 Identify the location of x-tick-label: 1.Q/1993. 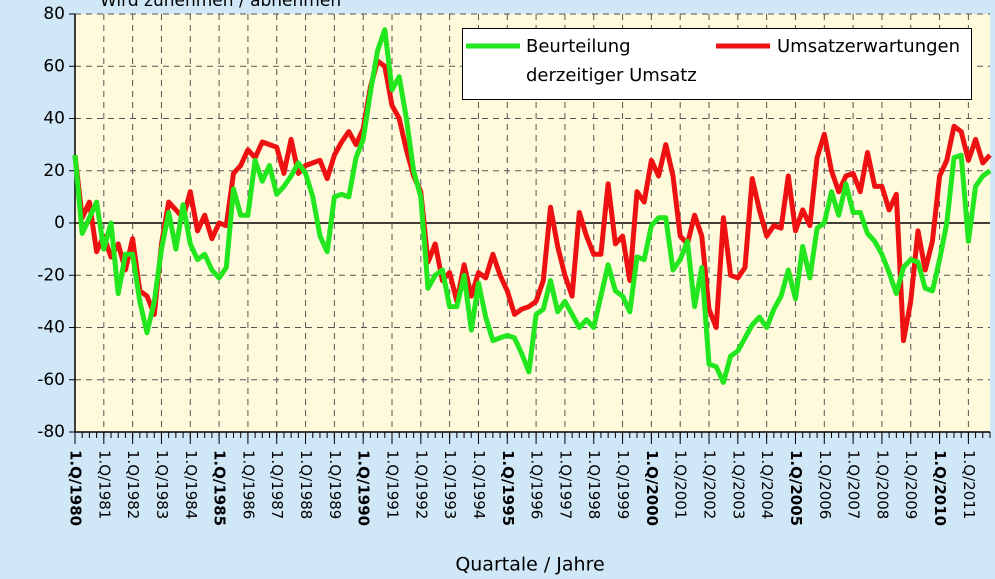
(450, 484).